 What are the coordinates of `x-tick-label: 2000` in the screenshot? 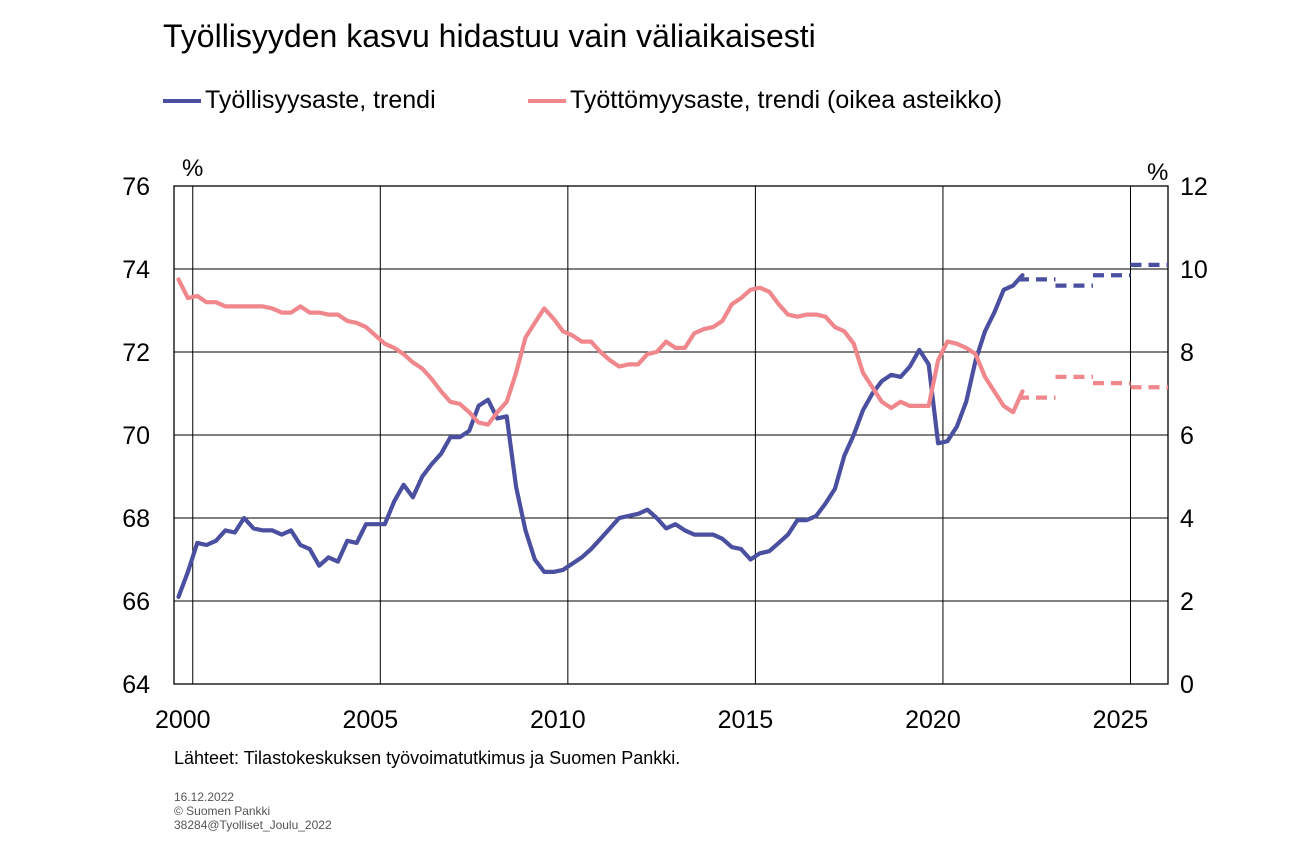 It's located at (183, 720).